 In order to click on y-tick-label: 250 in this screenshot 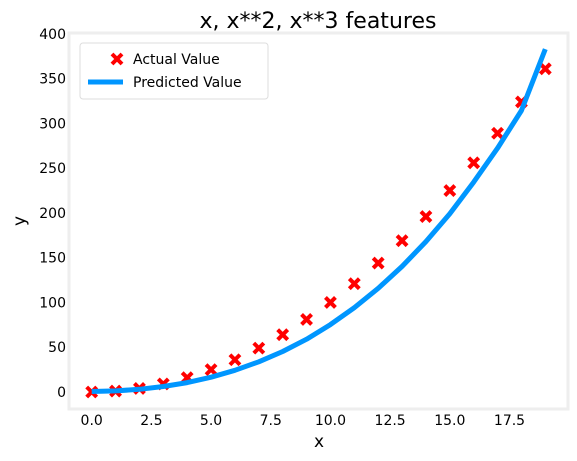, I will do `click(52, 169)`.